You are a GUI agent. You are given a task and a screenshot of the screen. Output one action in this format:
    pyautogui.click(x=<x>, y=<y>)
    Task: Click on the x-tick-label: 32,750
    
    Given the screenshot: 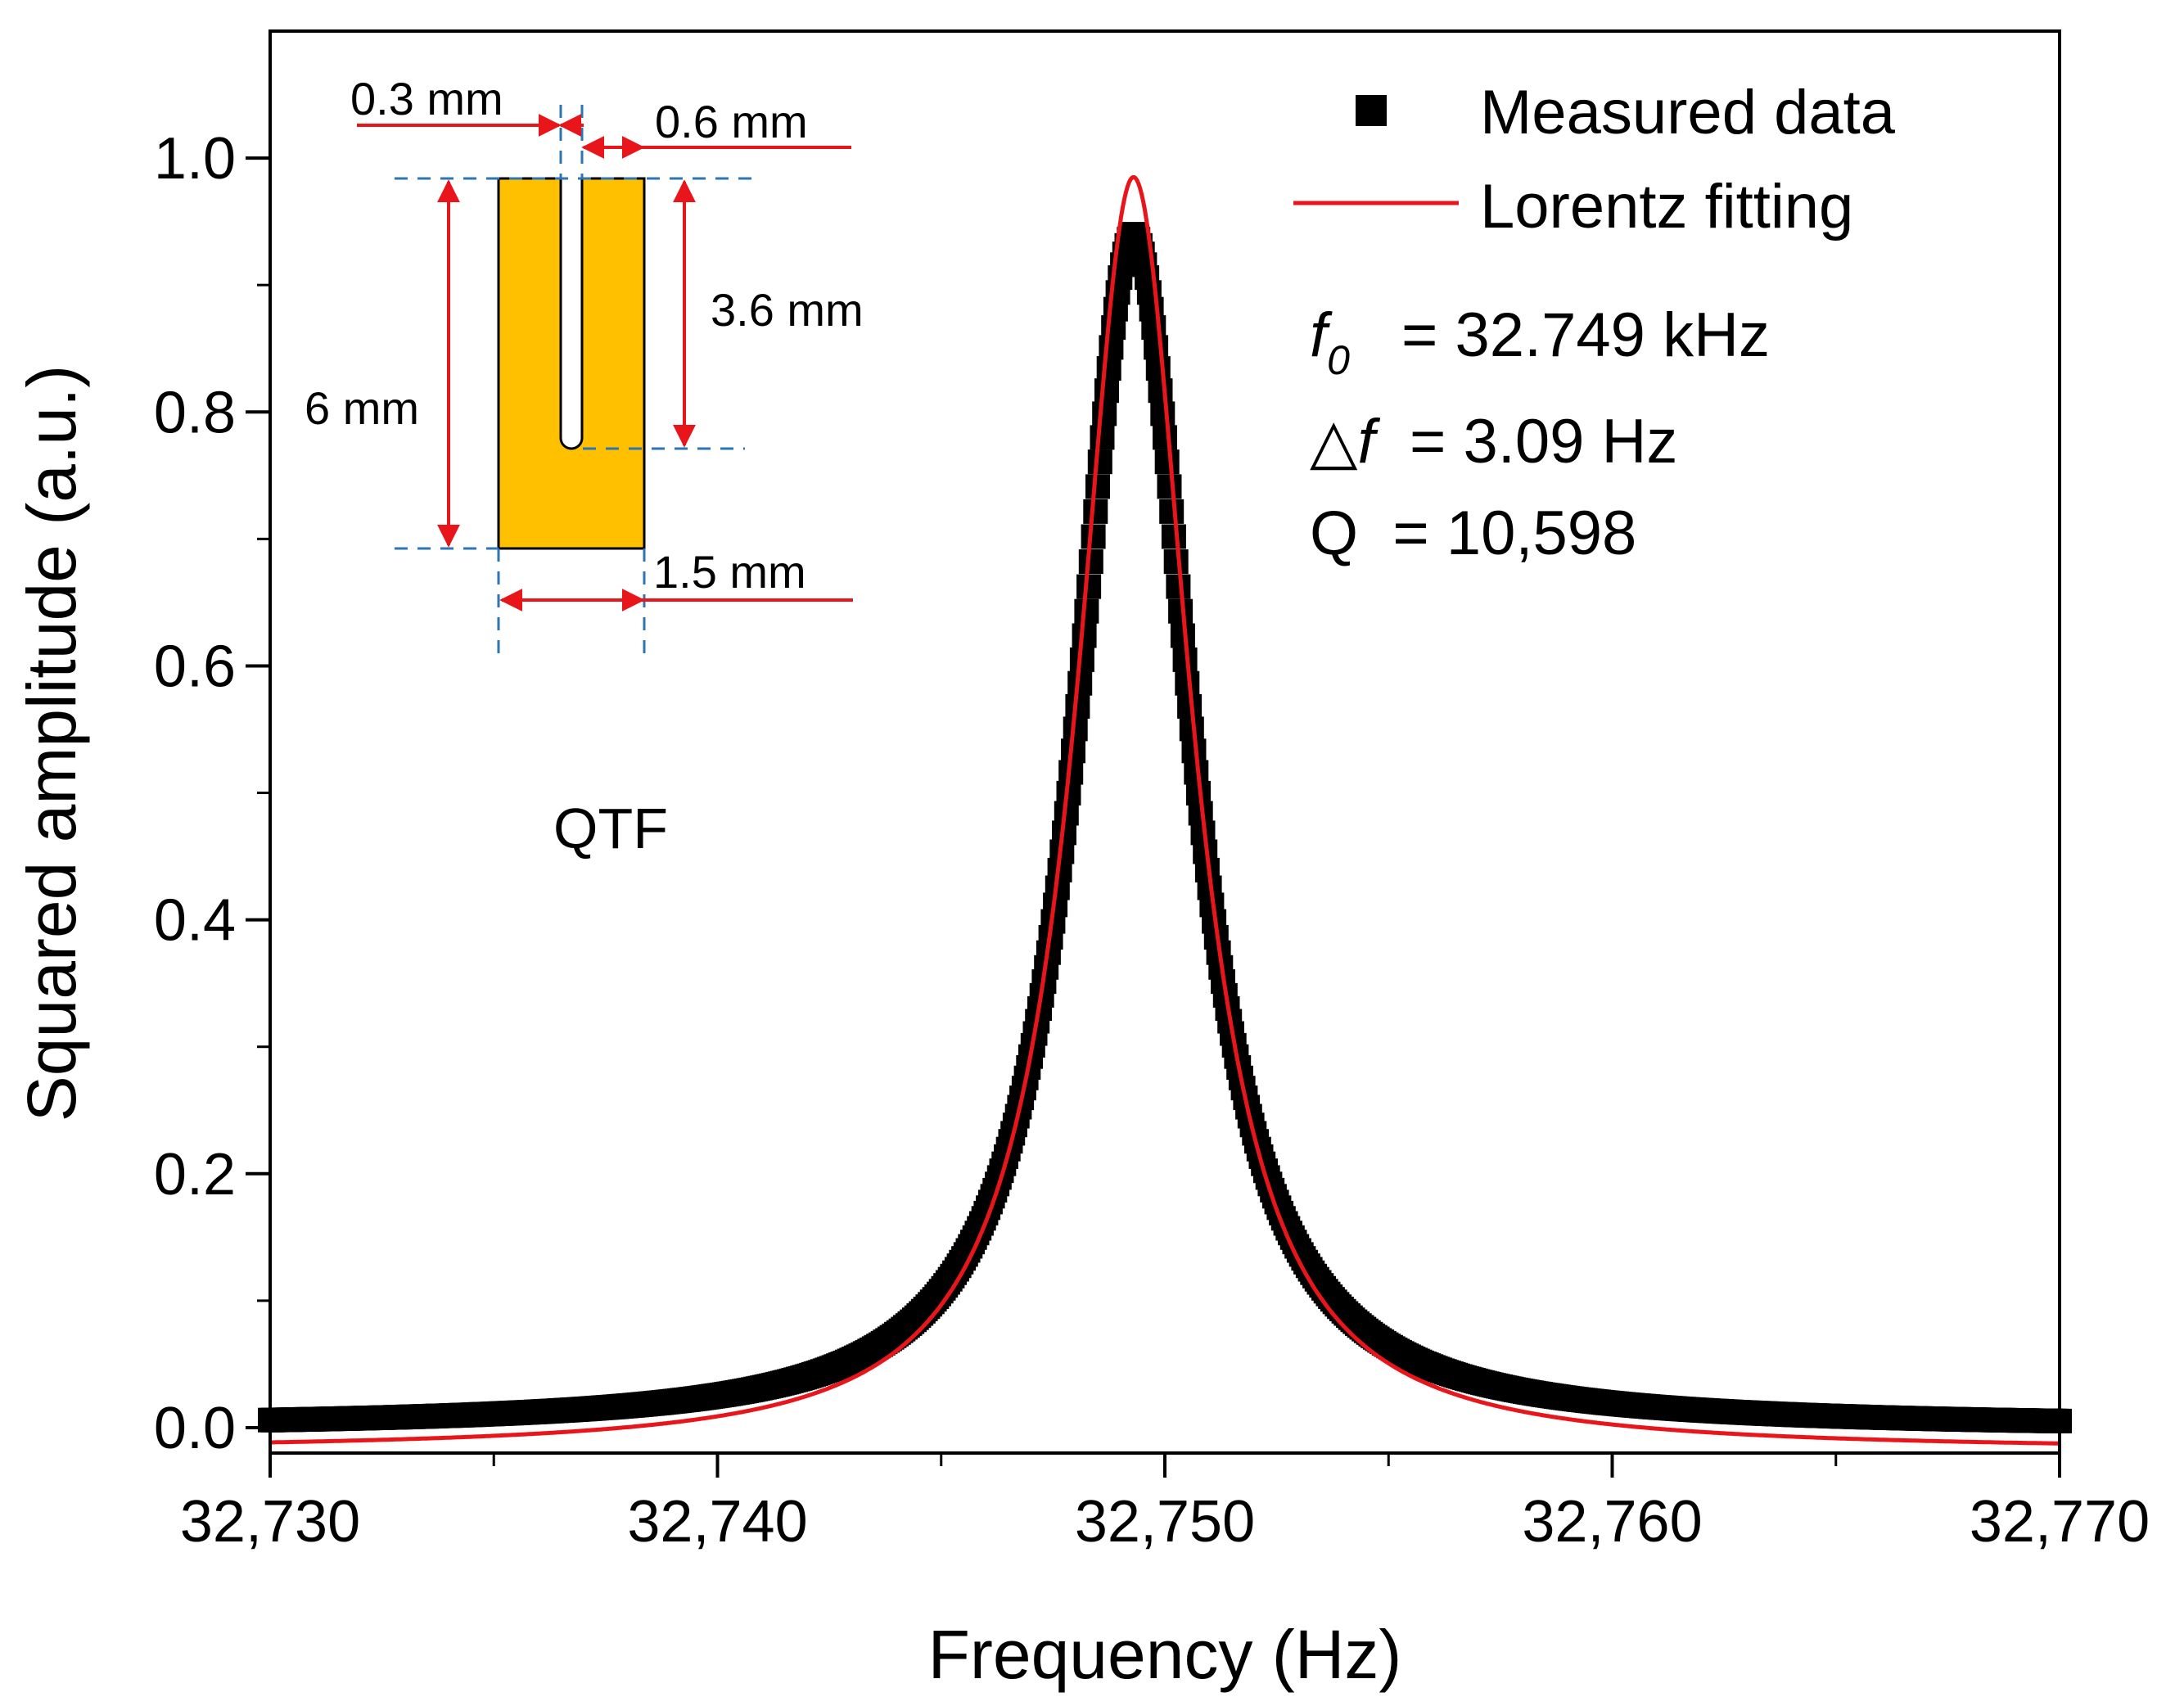 What is the action you would take?
    pyautogui.click(x=1165, y=1522)
    